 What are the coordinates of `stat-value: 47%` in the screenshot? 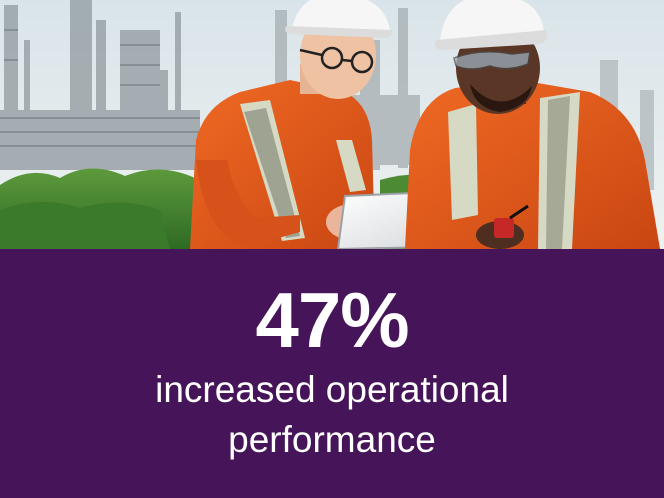 It's located at (332, 320).